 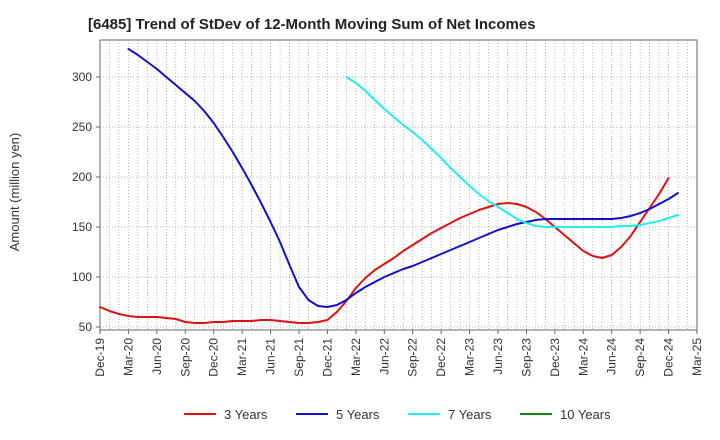 What do you see at coordinates (299, 357) in the screenshot?
I see `x-tick-label: Sep-21` at bounding box center [299, 357].